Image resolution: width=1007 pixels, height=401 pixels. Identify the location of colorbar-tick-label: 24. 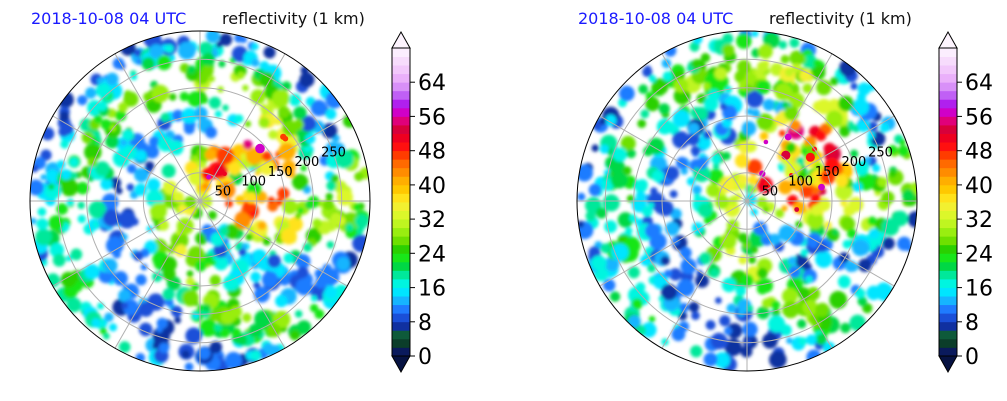
(979, 254).